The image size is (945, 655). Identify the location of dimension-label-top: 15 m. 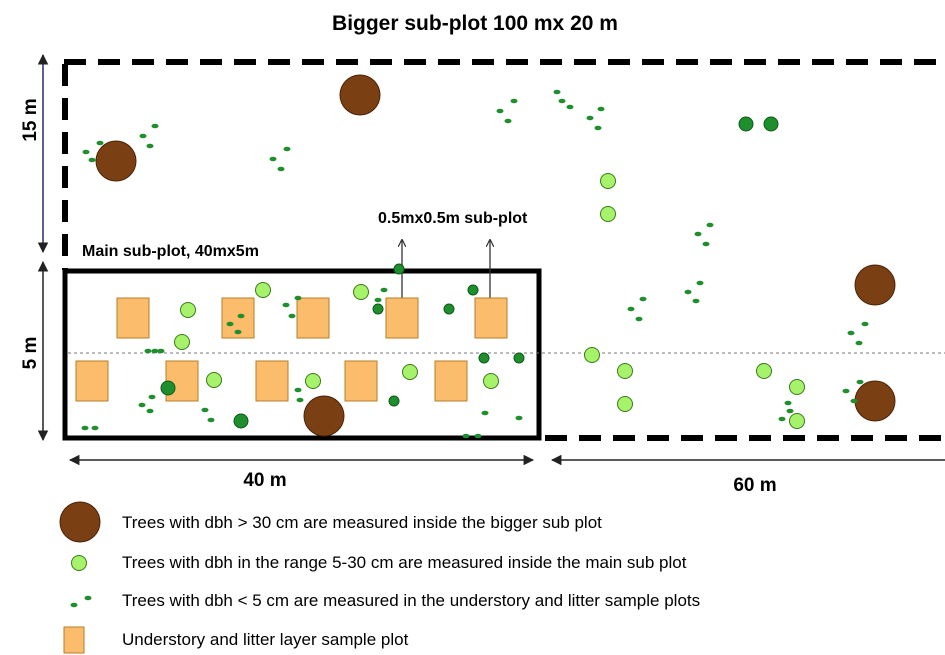
(30, 119).